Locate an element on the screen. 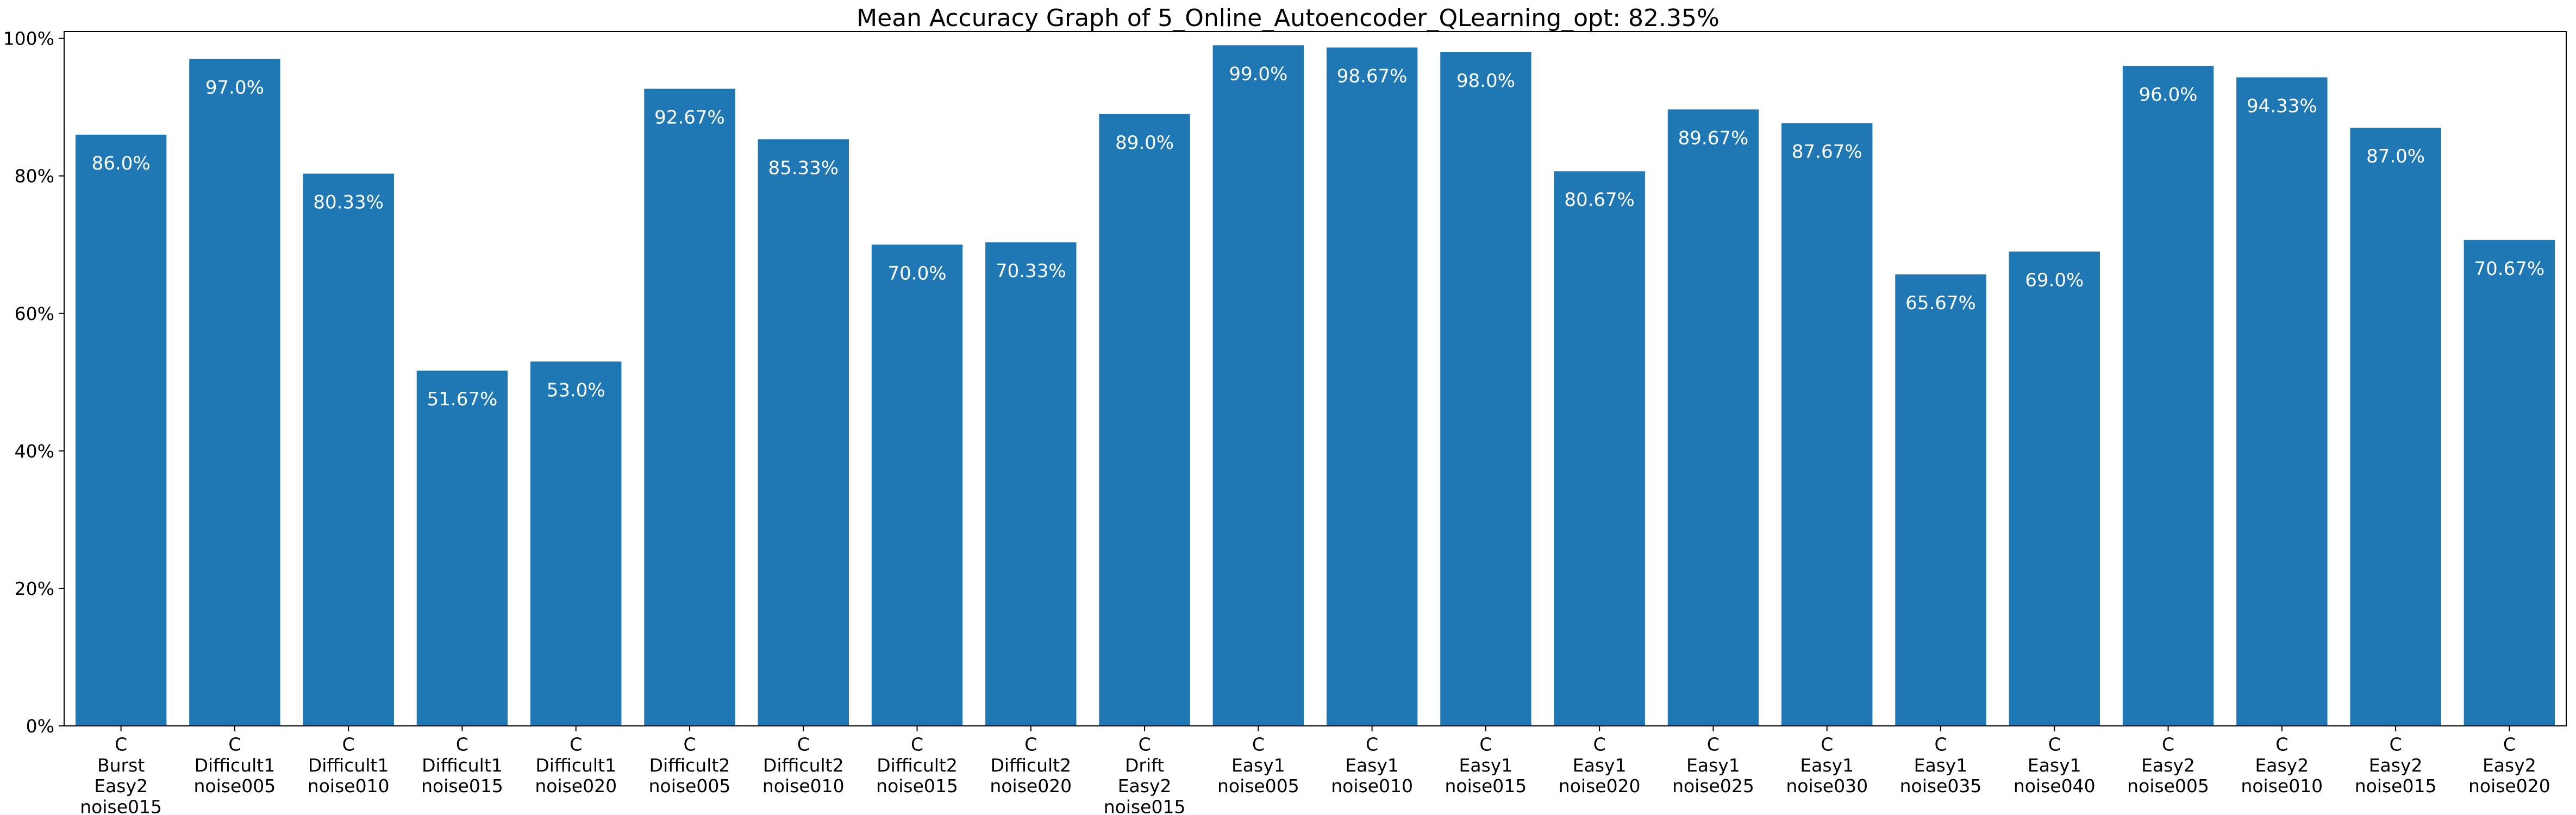  bar-value-label: 99.0% is located at coordinates (1258, 74).